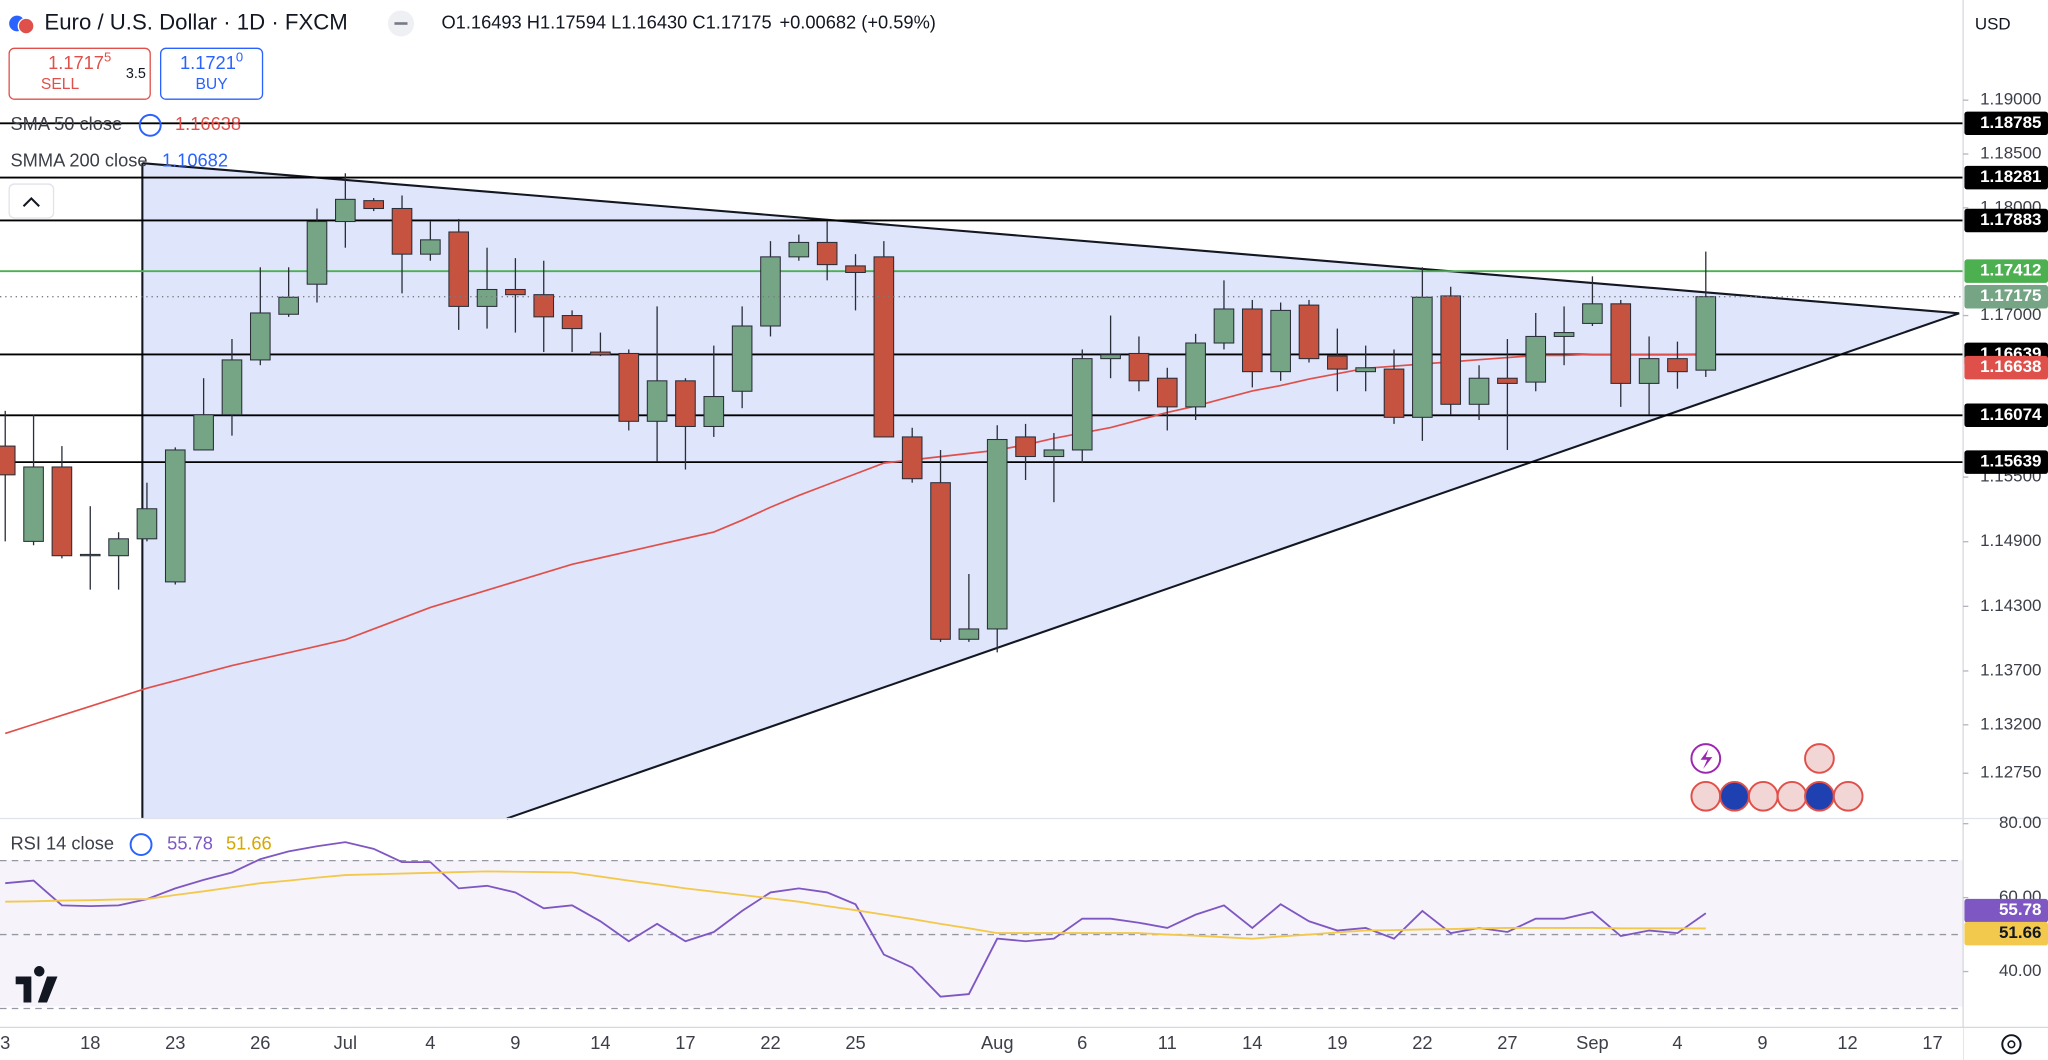  What do you see at coordinates (62, 842) in the screenshot?
I see `rsi-name: RSI 14 close` at bounding box center [62, 842].